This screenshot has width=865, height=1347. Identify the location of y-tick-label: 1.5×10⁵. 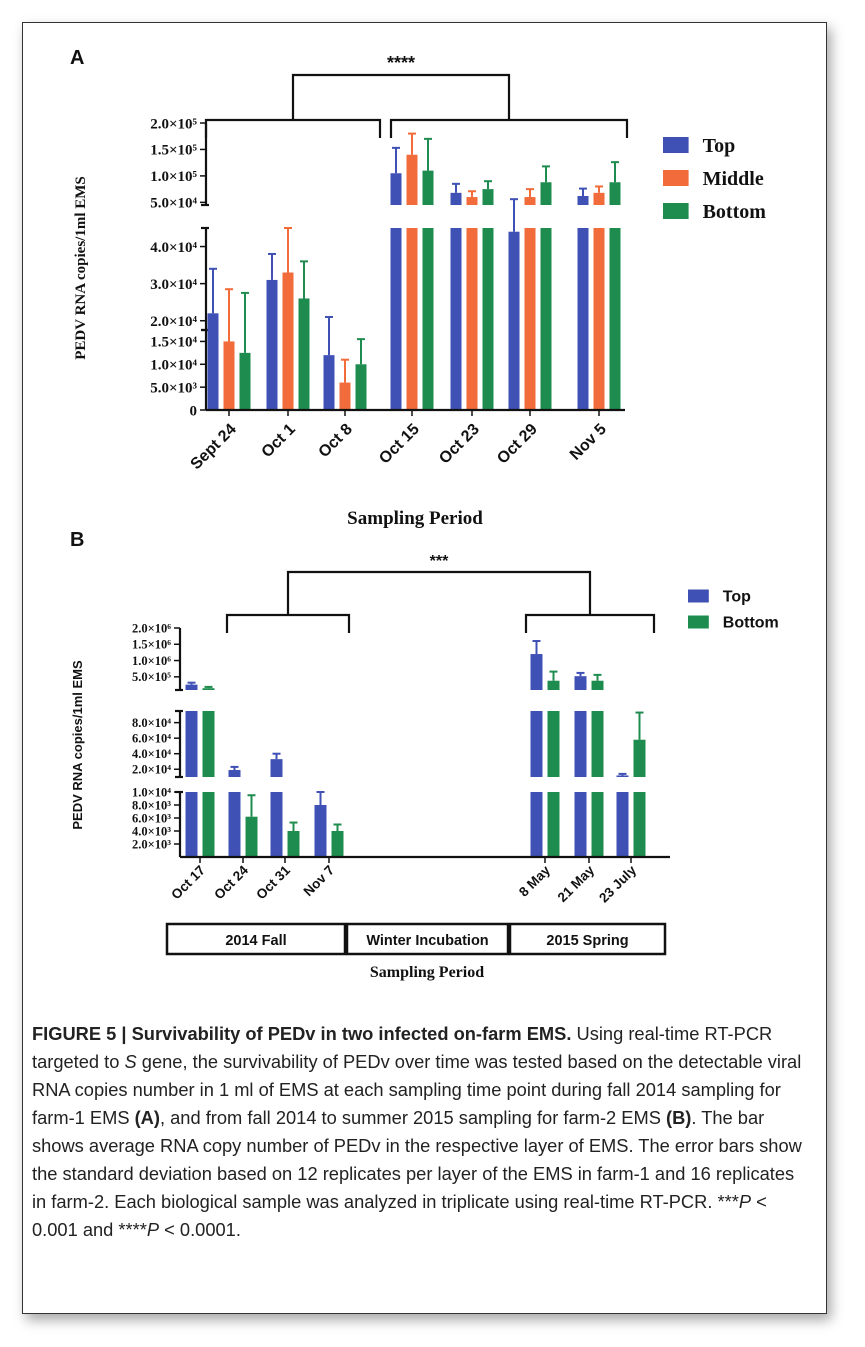
(173, 151).